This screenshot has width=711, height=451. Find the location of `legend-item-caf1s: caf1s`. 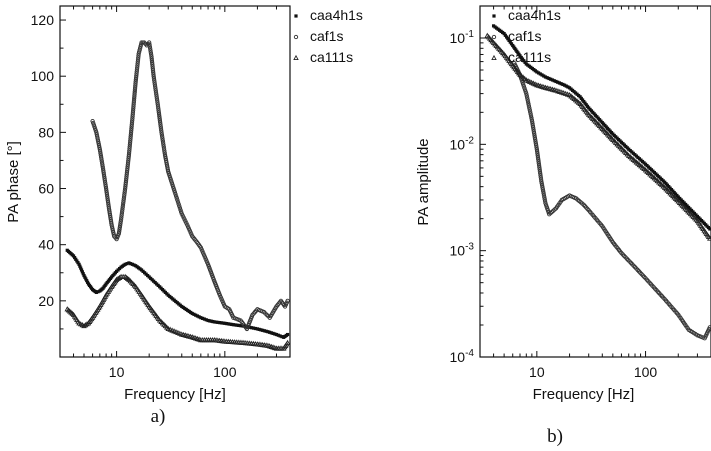

legend-item-caf1s: caf1s is located at coordinates (318, 36).